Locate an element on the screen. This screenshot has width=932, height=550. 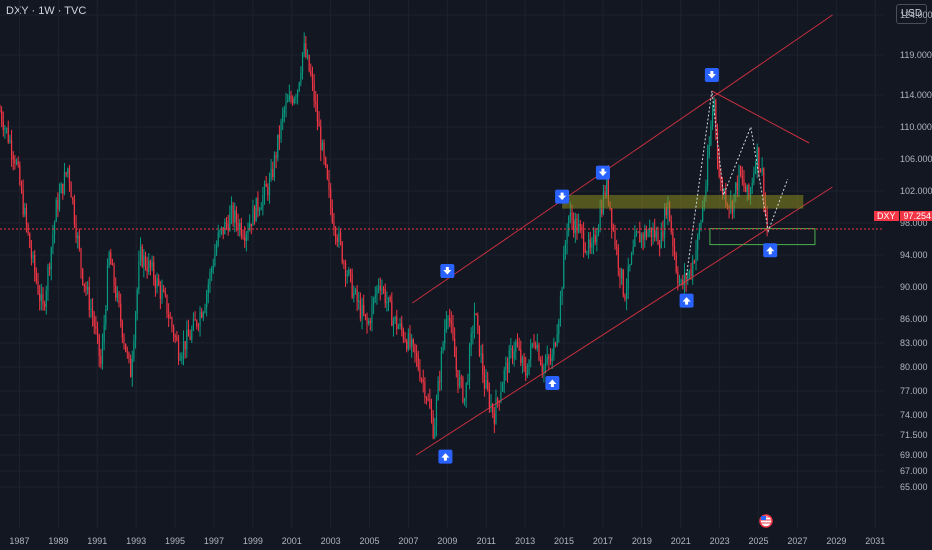
sell-arrow-icon is located at coordinates (711, 75).